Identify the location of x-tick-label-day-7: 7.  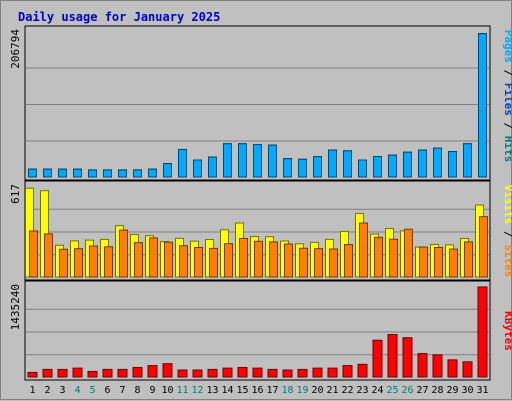
(122, 390).